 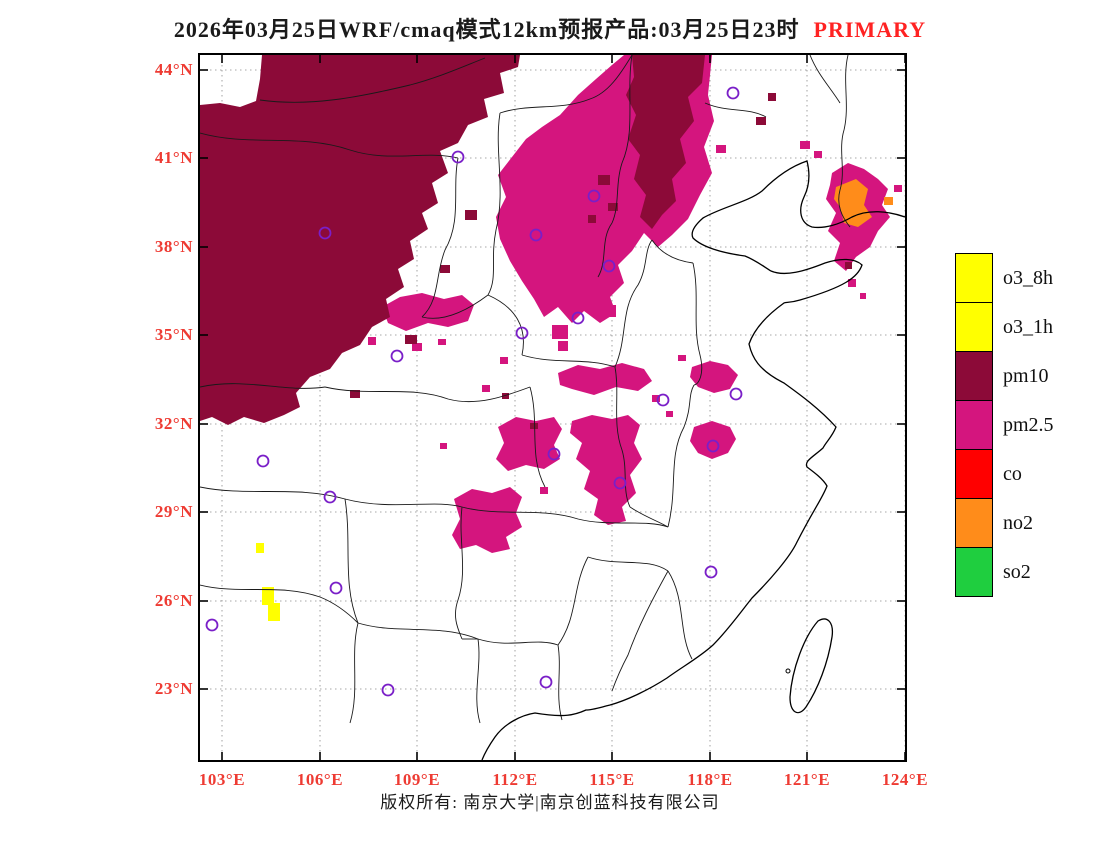 What do you see at coordinates (173, 157) in the screenshot?
I see `lat-label: 41°N` at bounding box center [173, 157].